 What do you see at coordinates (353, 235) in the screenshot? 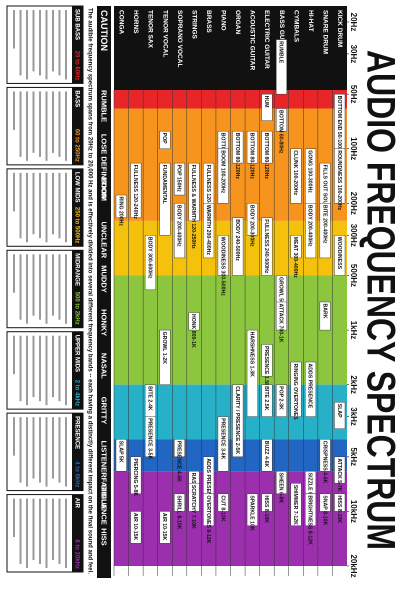
I see `frequency-label: 300Hz` at bounding box center [353, 235].